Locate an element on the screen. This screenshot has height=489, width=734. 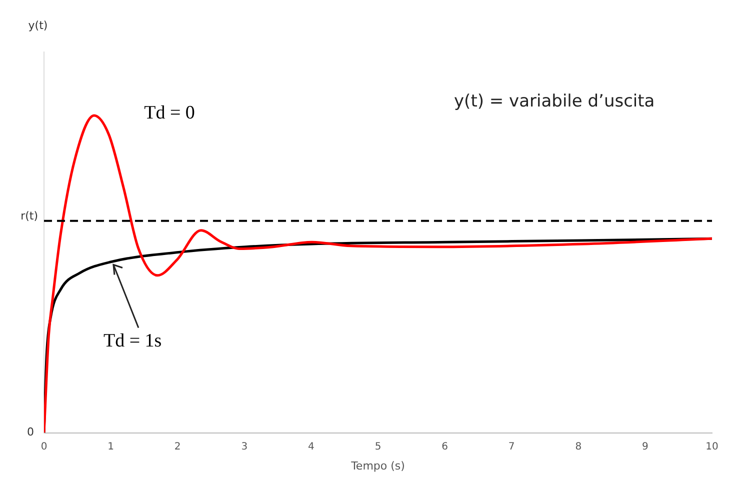
x-tick-label: 10 is located at coordinates (712, 446).